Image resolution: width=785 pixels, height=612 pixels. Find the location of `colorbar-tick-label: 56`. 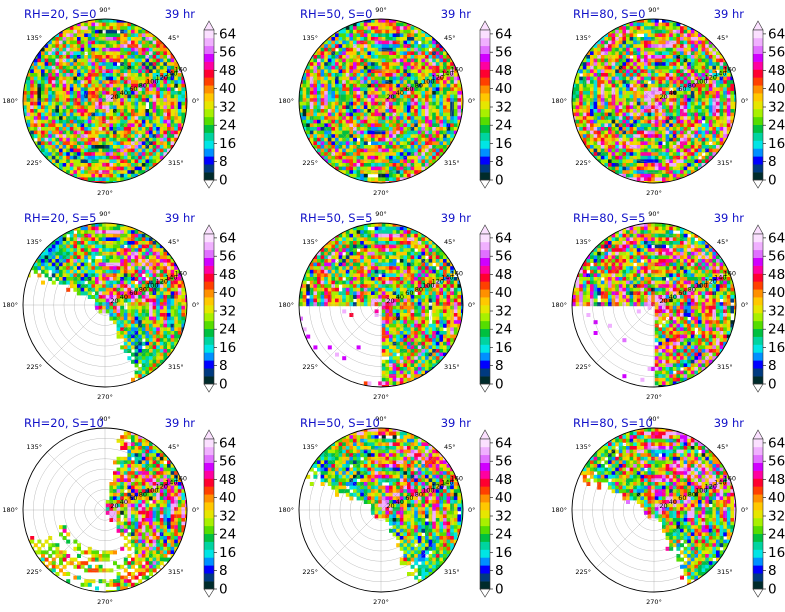

colorbar-tick-label: 56 is located at coordinates (503, 462).